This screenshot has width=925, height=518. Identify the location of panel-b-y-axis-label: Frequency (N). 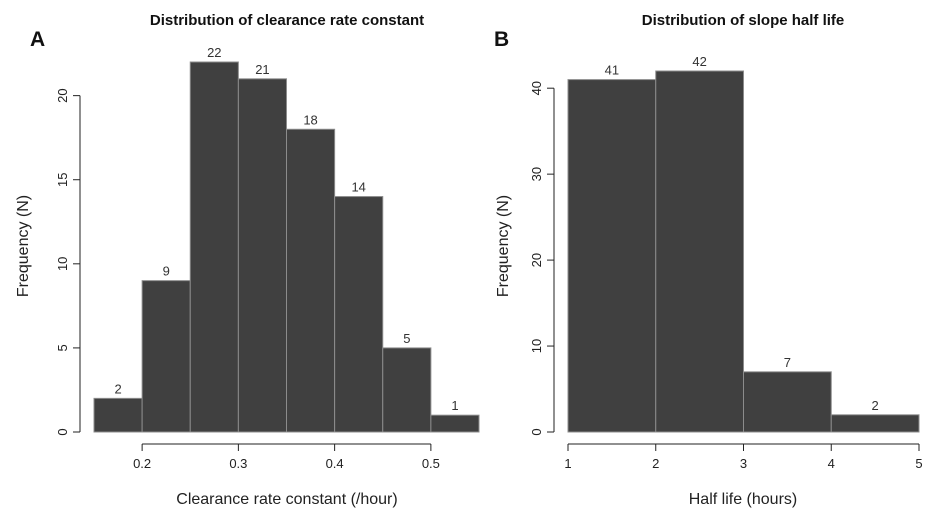
(503, 246).